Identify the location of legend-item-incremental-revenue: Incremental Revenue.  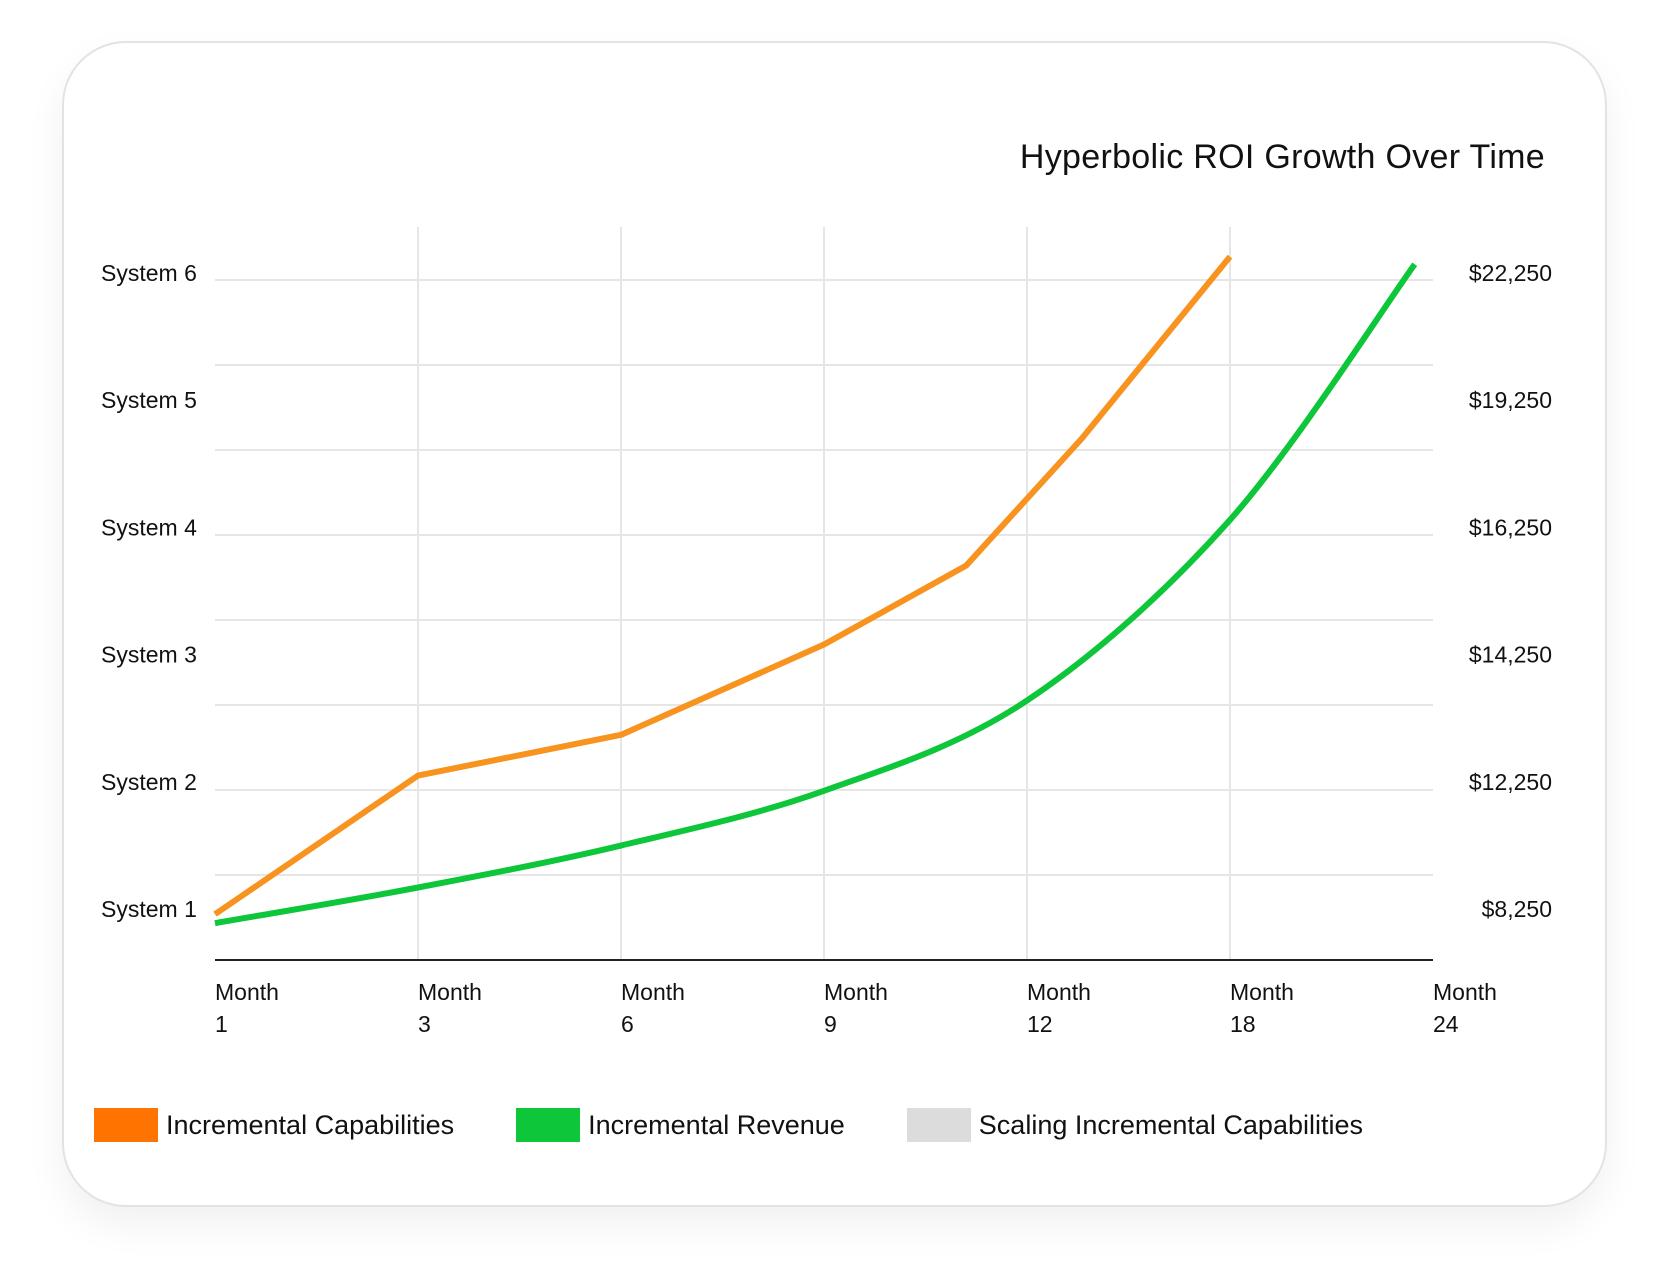
(680, 1125).